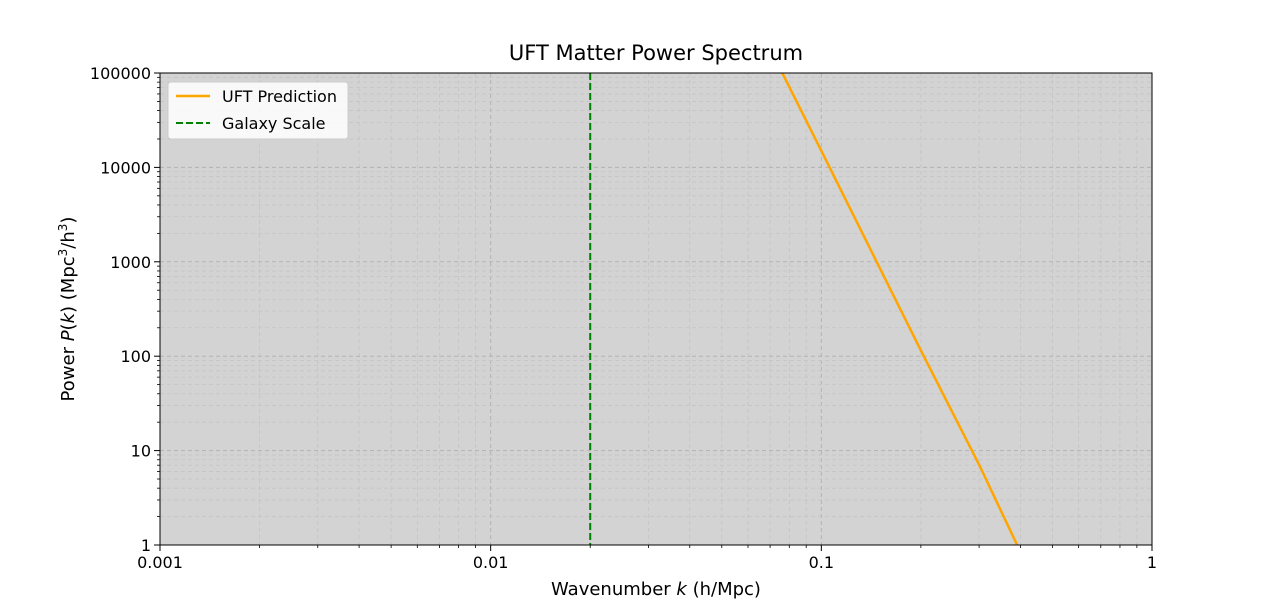  Describe the element at coordinates (63, 228) in the screenshot. I see `y-axis-label-exp2: 3` at that location.